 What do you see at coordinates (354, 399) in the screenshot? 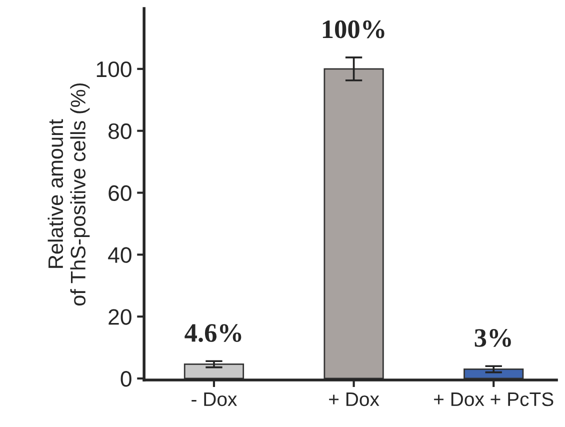
I see `x-tick-label: + Dox` at bounding box center [354, 399].